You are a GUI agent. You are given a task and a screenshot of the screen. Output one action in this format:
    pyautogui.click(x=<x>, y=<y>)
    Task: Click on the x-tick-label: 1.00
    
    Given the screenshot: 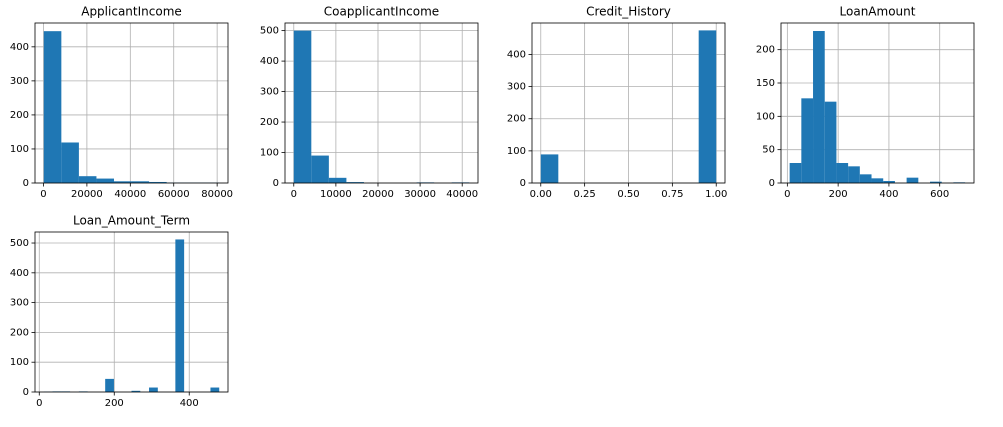 What is the action you would take?
    pyautogui.click(x=716, y=194)
    